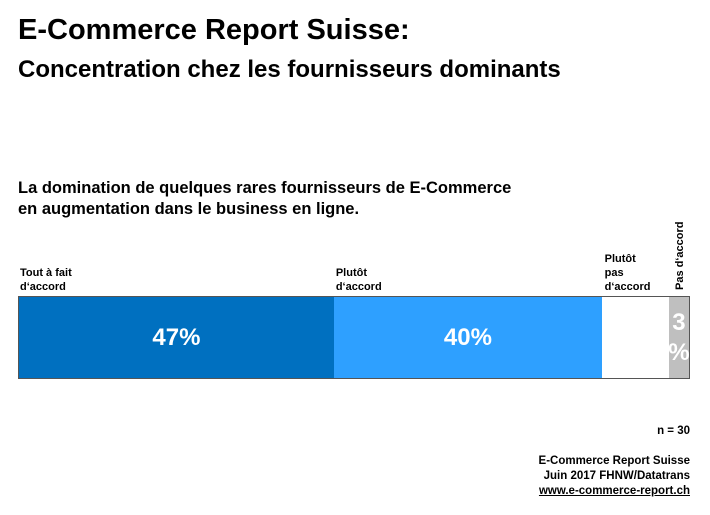  Describe the element at coordinates (616, 476) in the screenshot. I see `footer-date: Juin 2017 FHNW/Datatrans` at that location.